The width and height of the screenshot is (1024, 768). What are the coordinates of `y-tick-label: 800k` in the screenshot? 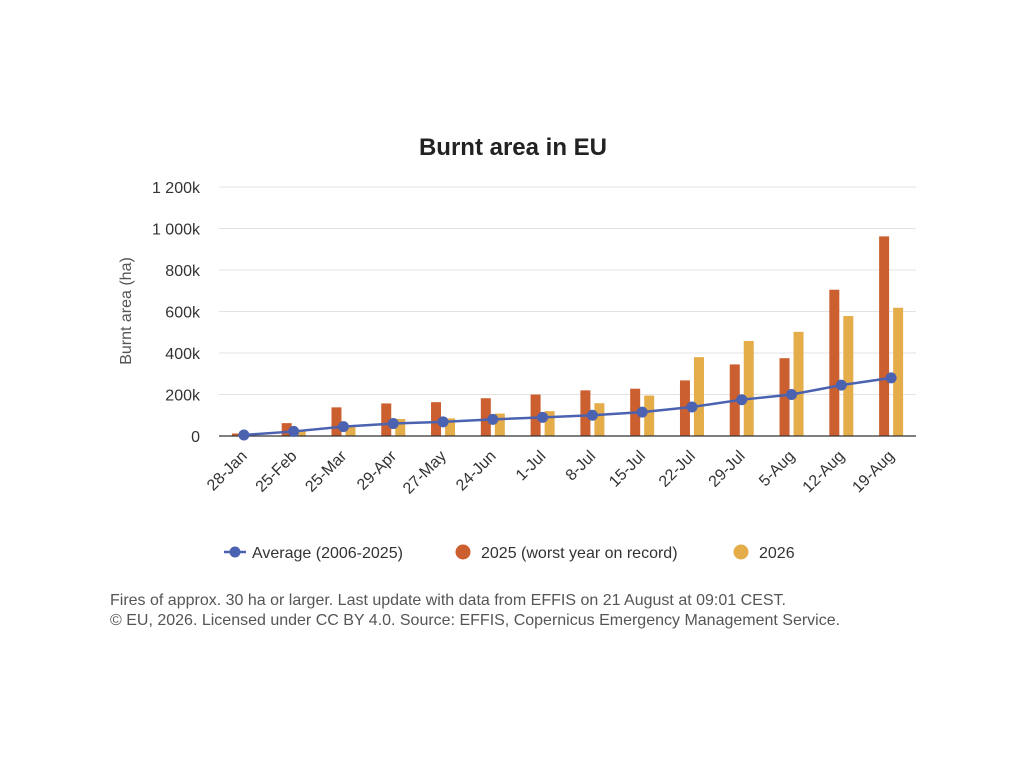 It's located at (183, 271).